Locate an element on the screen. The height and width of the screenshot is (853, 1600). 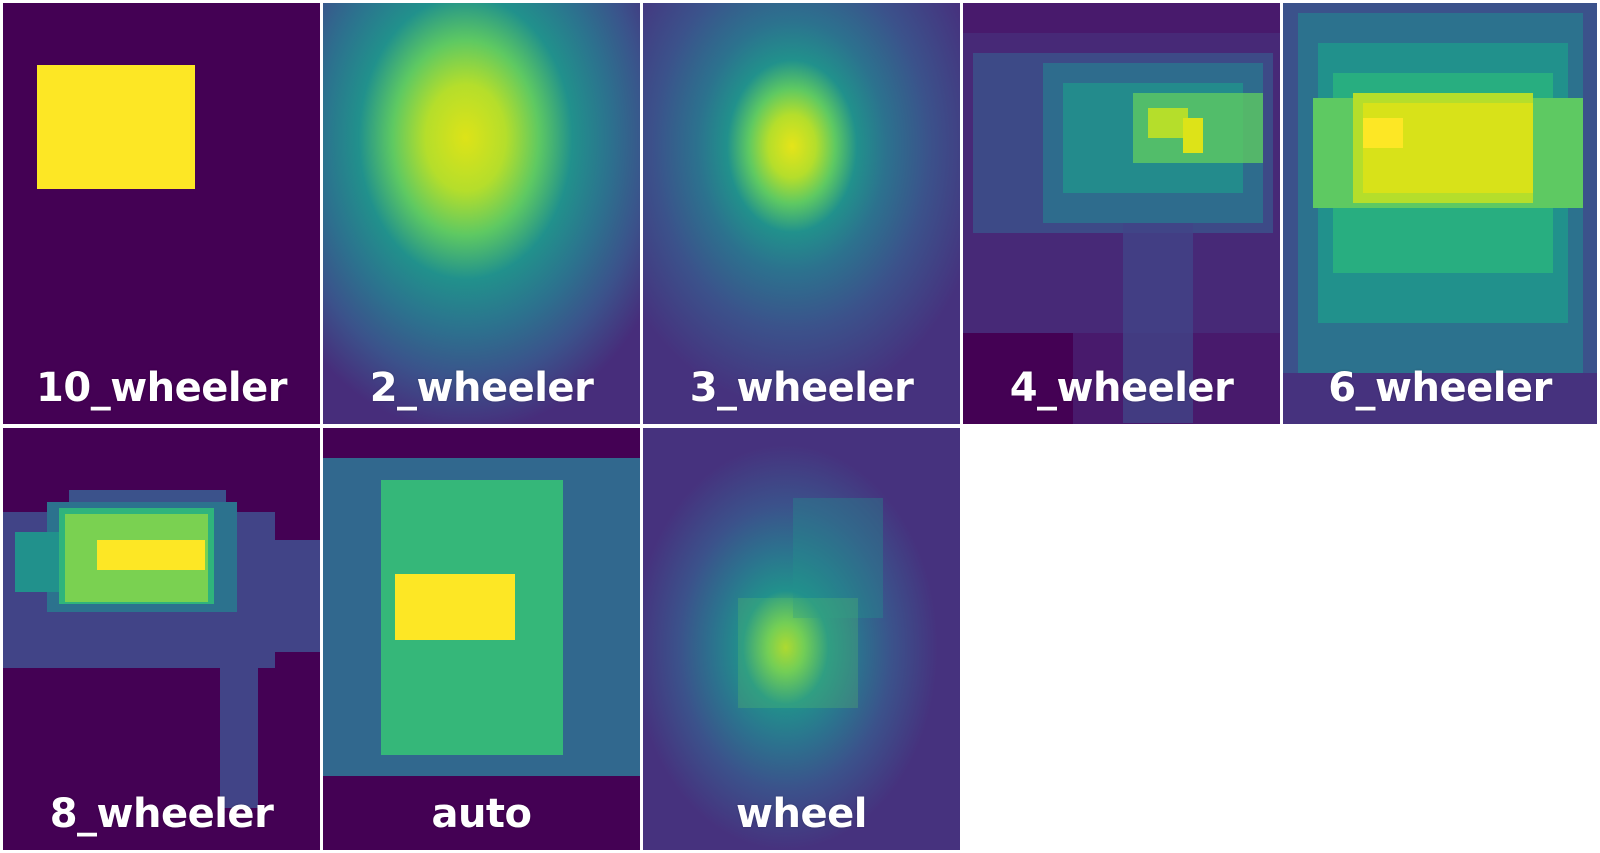
heatmap-auto is located at coordinates (481, 639).